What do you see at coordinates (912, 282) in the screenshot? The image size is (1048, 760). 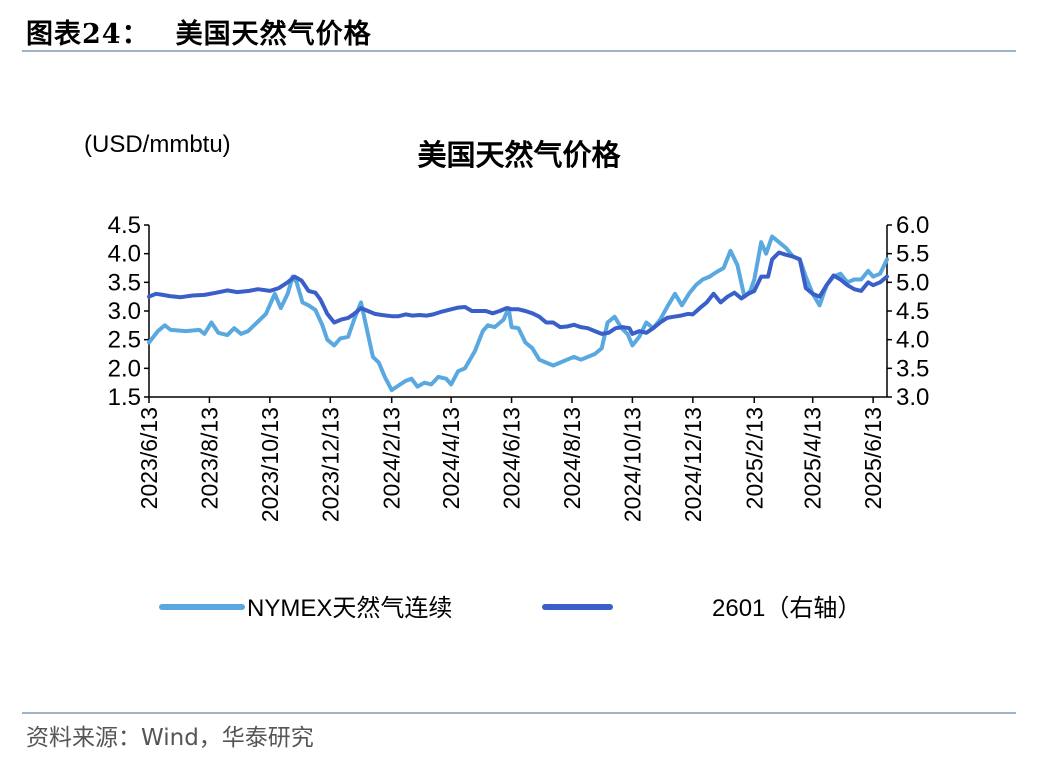 I see `right-y-tick-label: 5.0` at bounding box center [912, 282].